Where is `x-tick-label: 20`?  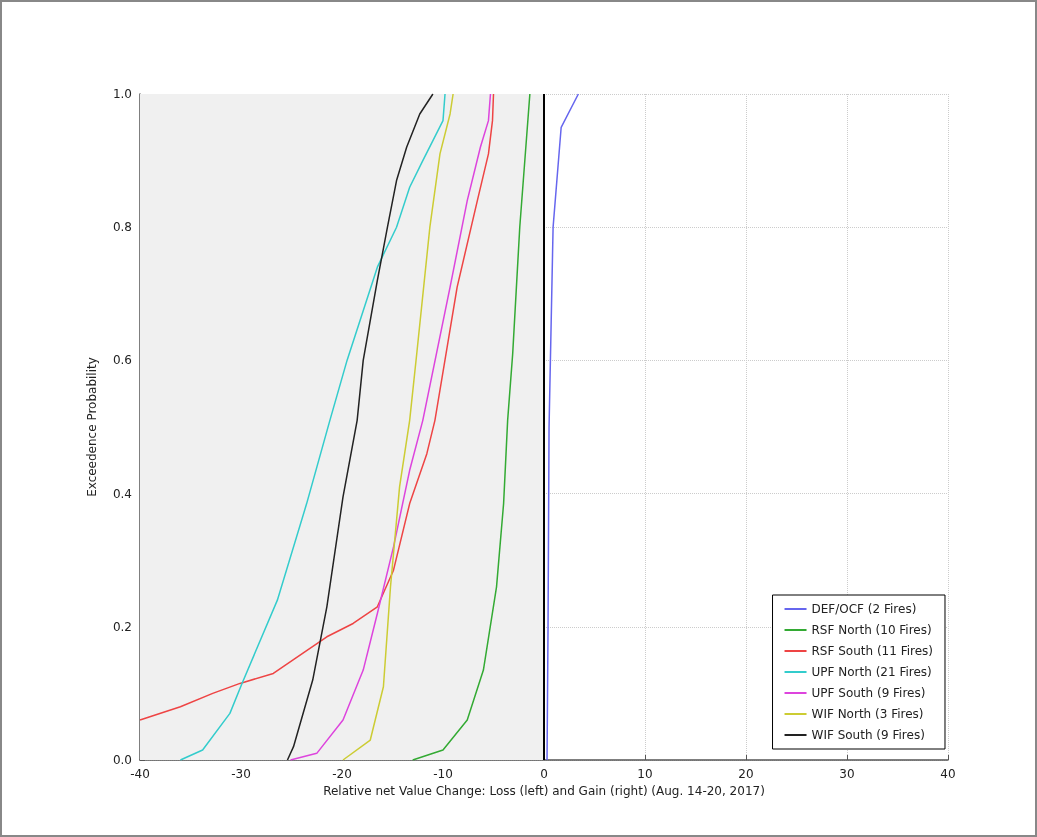 x-tick-label: 20 is located at coordinates (746, 774).